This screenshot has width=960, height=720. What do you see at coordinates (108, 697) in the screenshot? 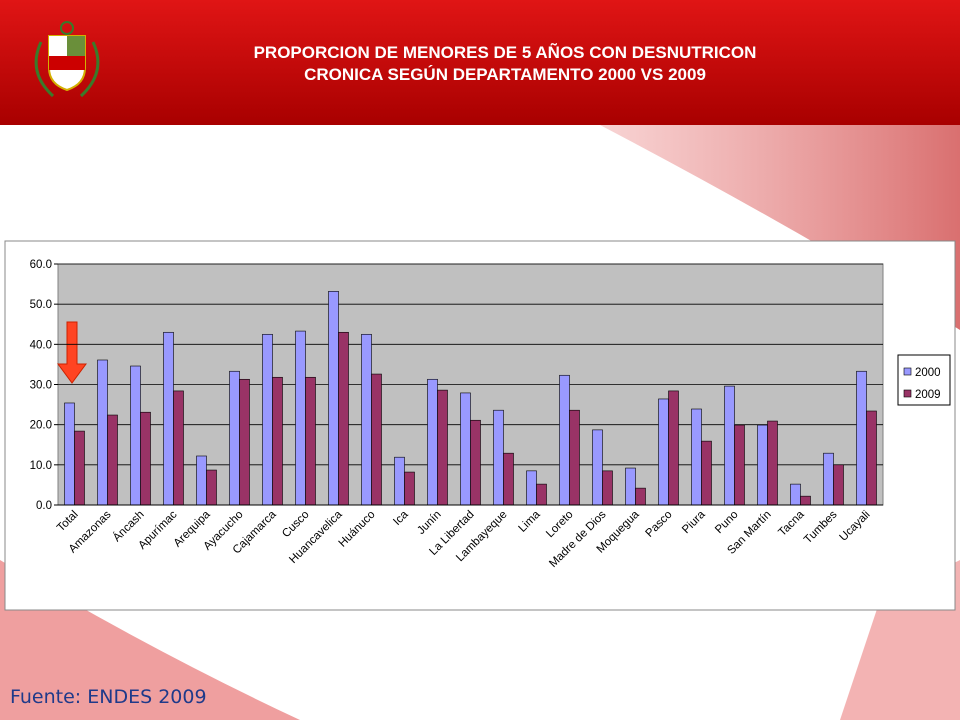
I see `source-note: Fuente: ENDES 2009` at bounding box center [108, 697].